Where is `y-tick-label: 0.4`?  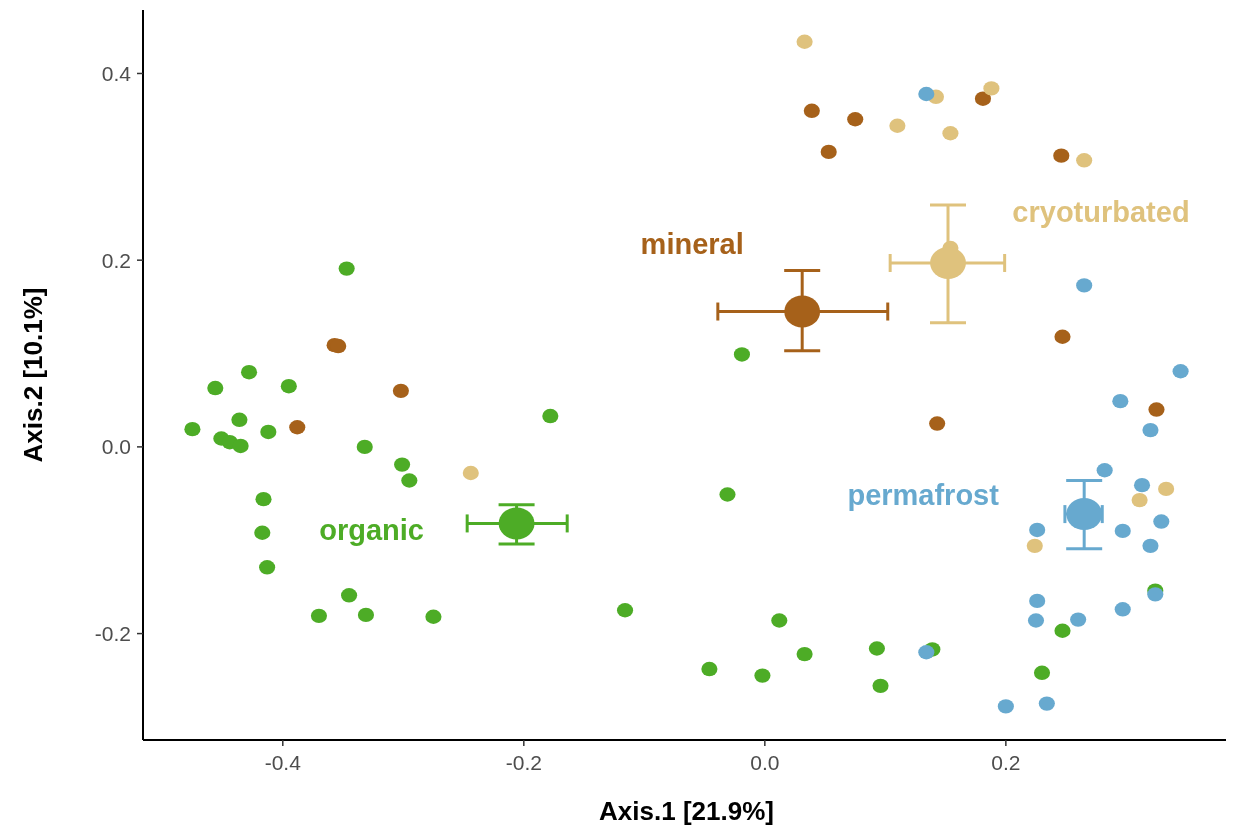 y-tick-label: 0.4 is located at coordinates (116, 73).